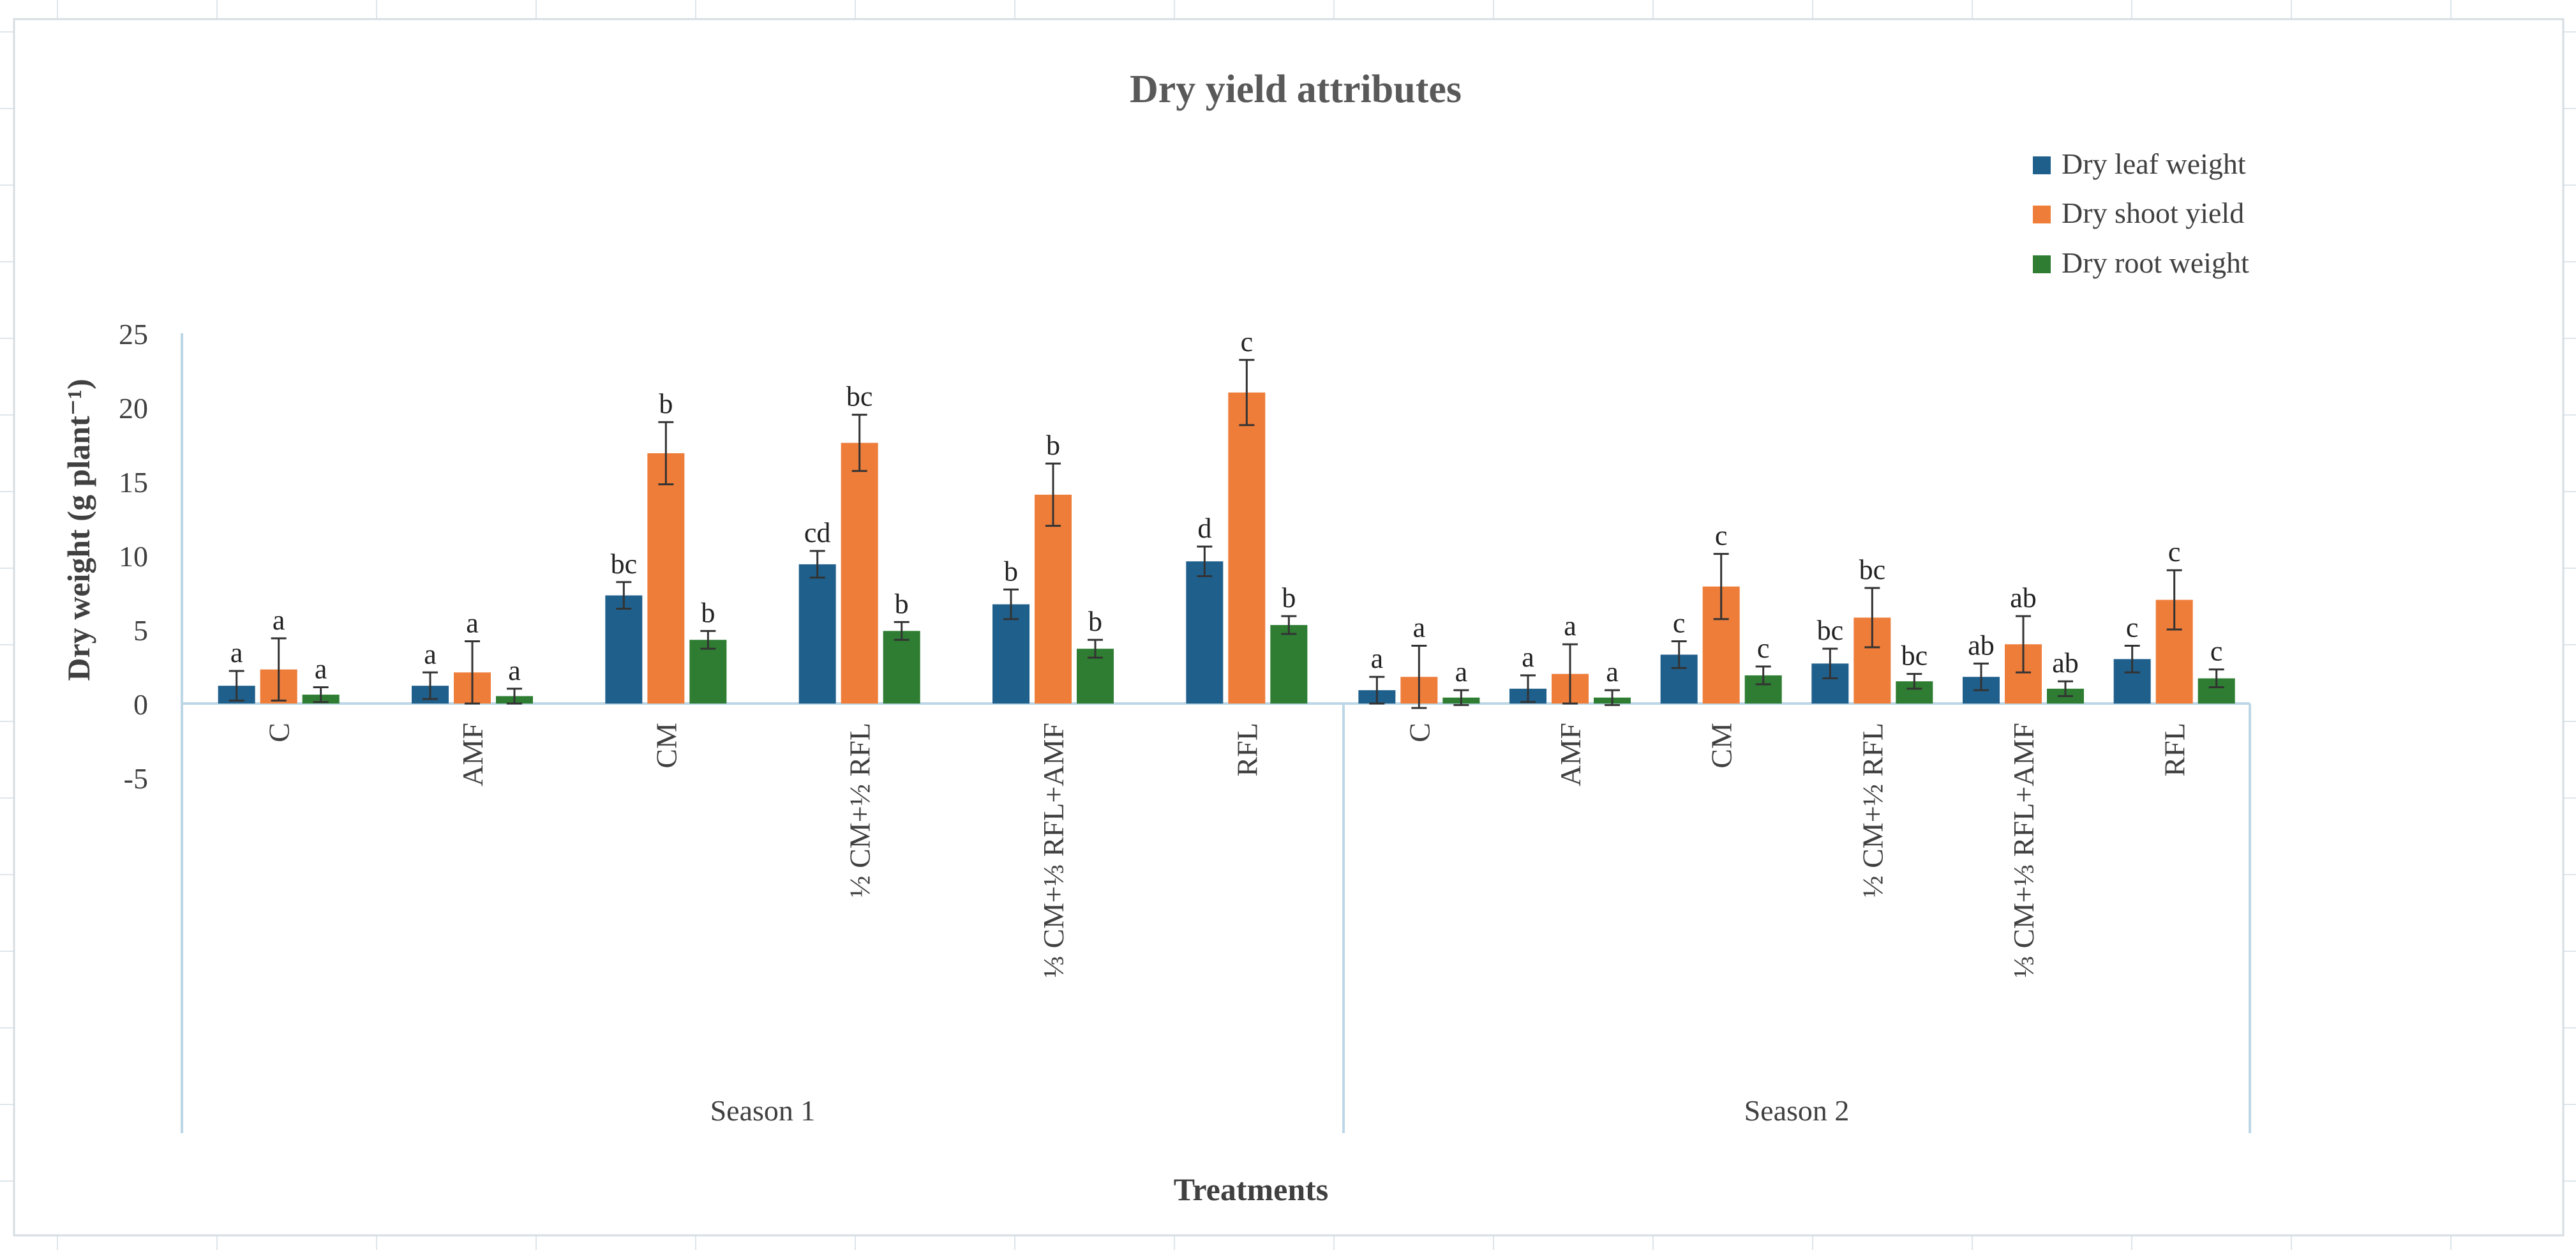  What do you see at coordinates (2042, 264) in the screenshot?
I see `legend-swatch-root` at bounding box center [2042, 264].